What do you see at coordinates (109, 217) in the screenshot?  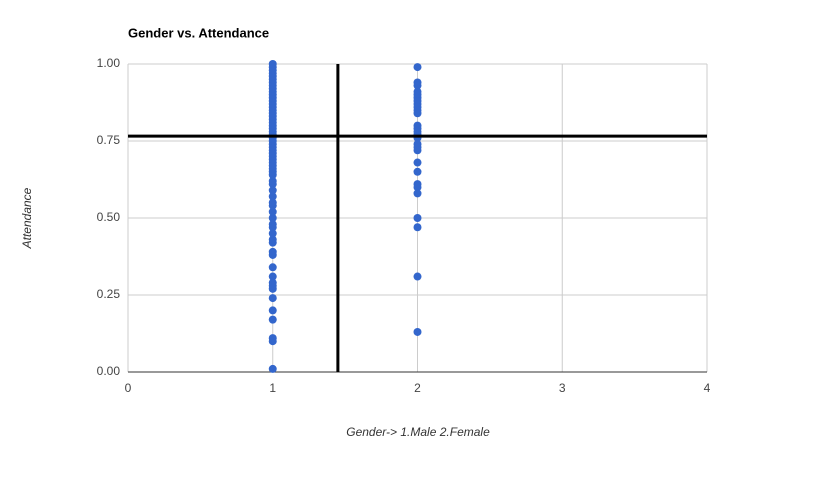 I see `y-tick-label: 0.50` at bounding box center [109, 217].